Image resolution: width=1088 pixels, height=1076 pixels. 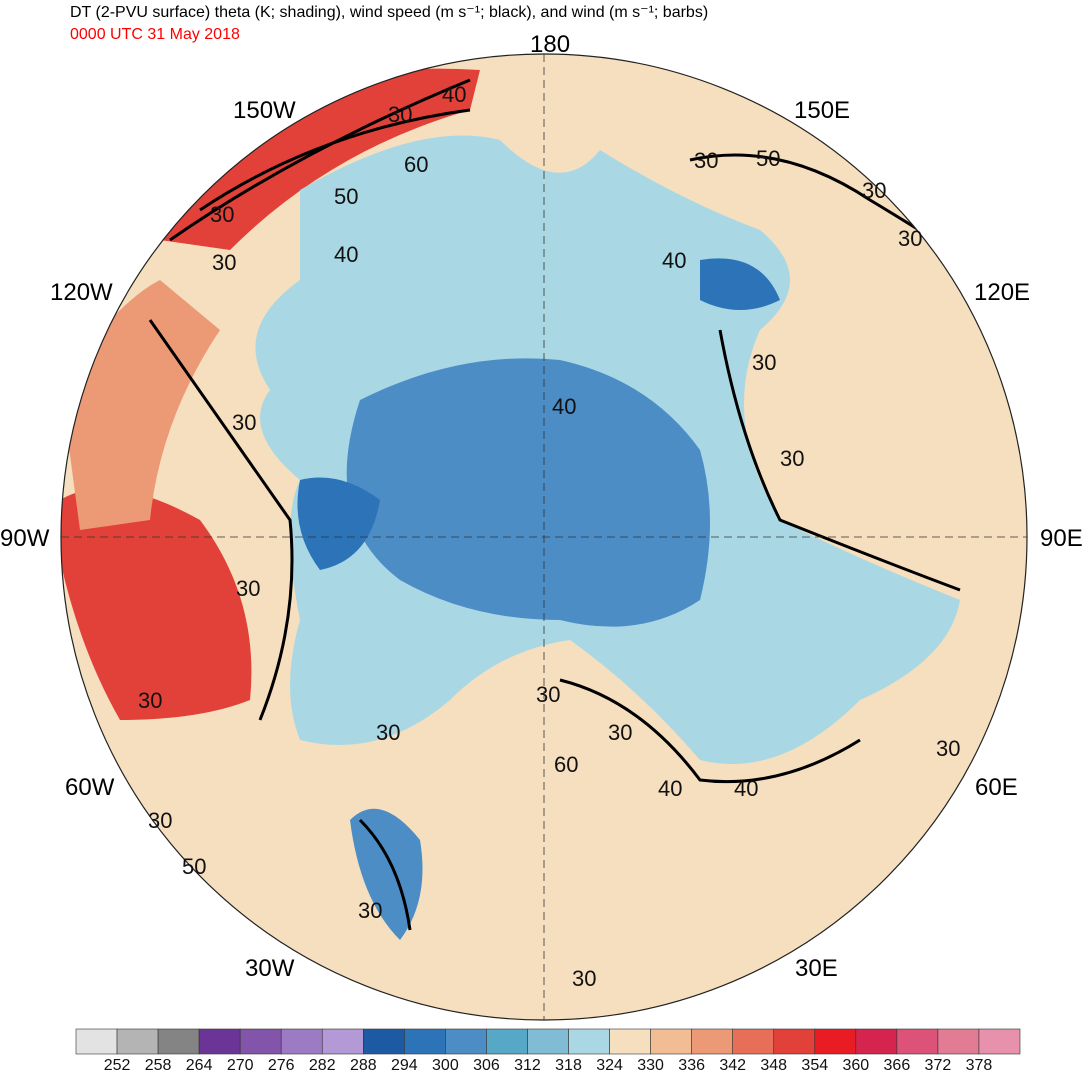 What do you see at coordinates (710, 731) in the screenshot?
I see `jet-contour-europe` at bounding box center [710, 731].